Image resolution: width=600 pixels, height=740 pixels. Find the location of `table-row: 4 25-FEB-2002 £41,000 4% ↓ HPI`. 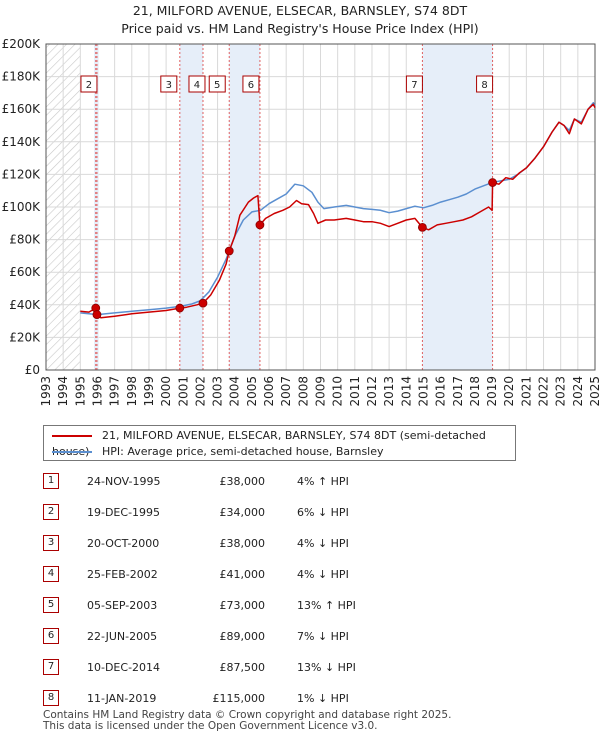

table-row: 4 25-FEB-2002 £41,000 4% ↓ HPI is located at coordinates (213, 575).